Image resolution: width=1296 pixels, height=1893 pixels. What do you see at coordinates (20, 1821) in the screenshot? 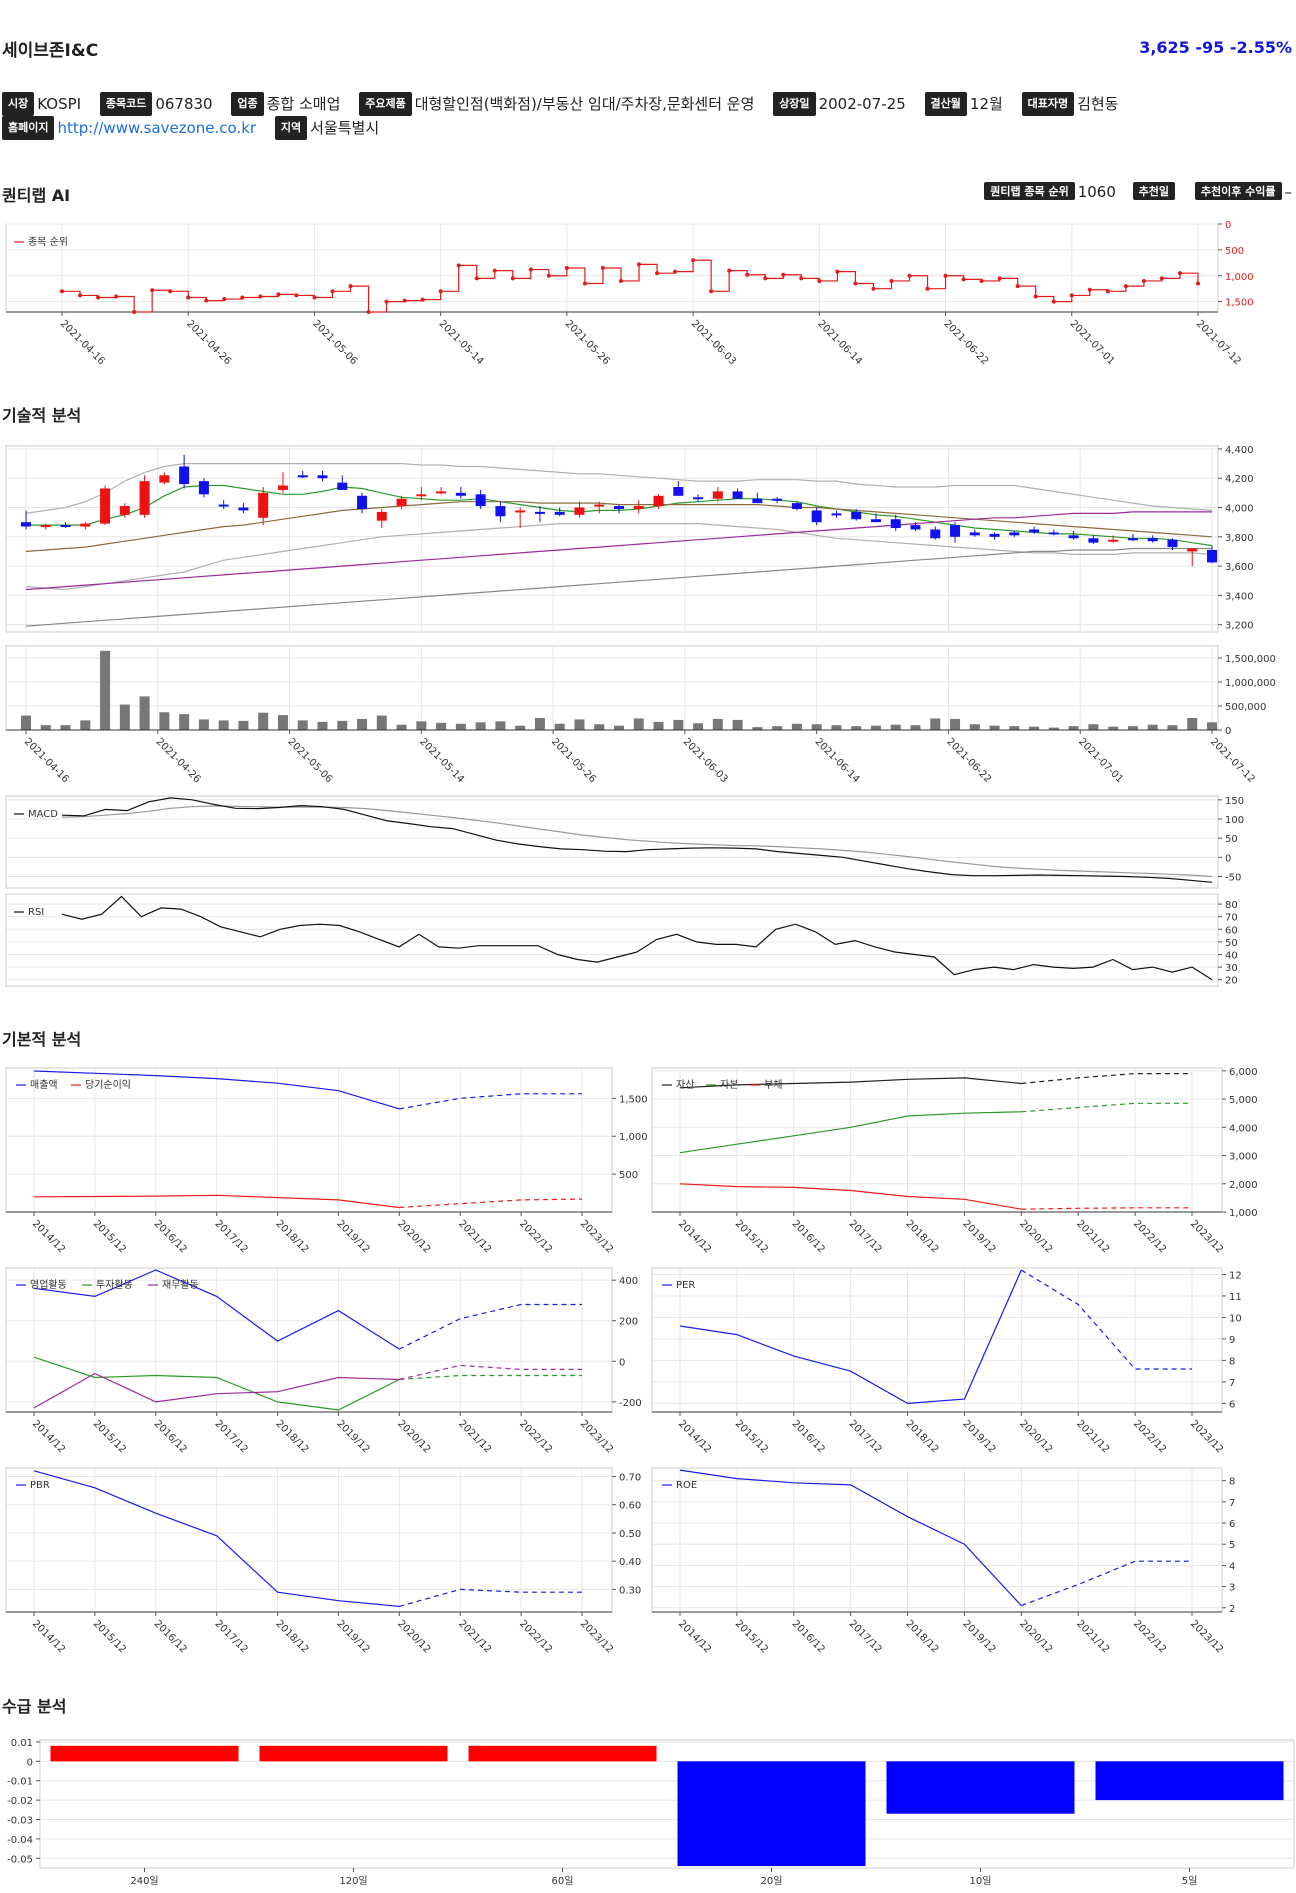
I see `supply-tick-label: -0.03` at bounding box center [20, 1821].